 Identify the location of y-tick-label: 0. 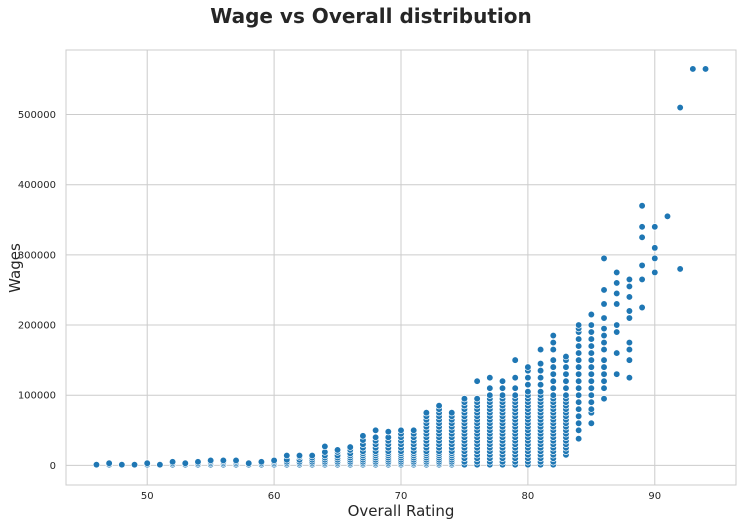
(53, 466).